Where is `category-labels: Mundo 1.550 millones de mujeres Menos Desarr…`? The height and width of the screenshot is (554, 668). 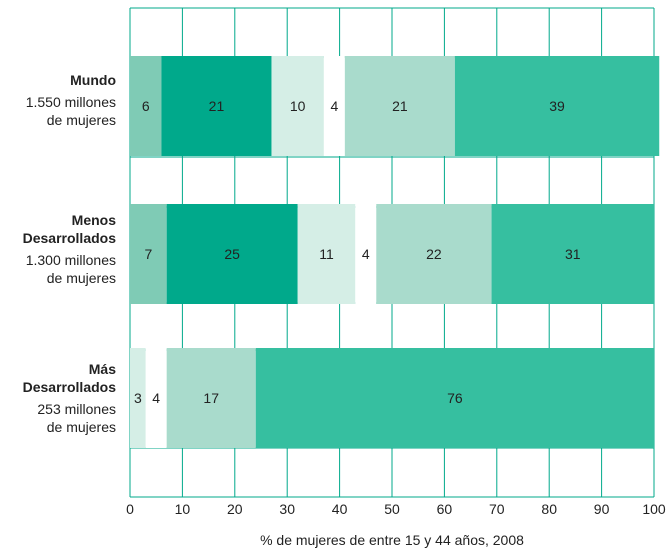 category-labels: Mundo 1.550 millones de mujeres Menos Desarr… is located at coordinates (70, 253).